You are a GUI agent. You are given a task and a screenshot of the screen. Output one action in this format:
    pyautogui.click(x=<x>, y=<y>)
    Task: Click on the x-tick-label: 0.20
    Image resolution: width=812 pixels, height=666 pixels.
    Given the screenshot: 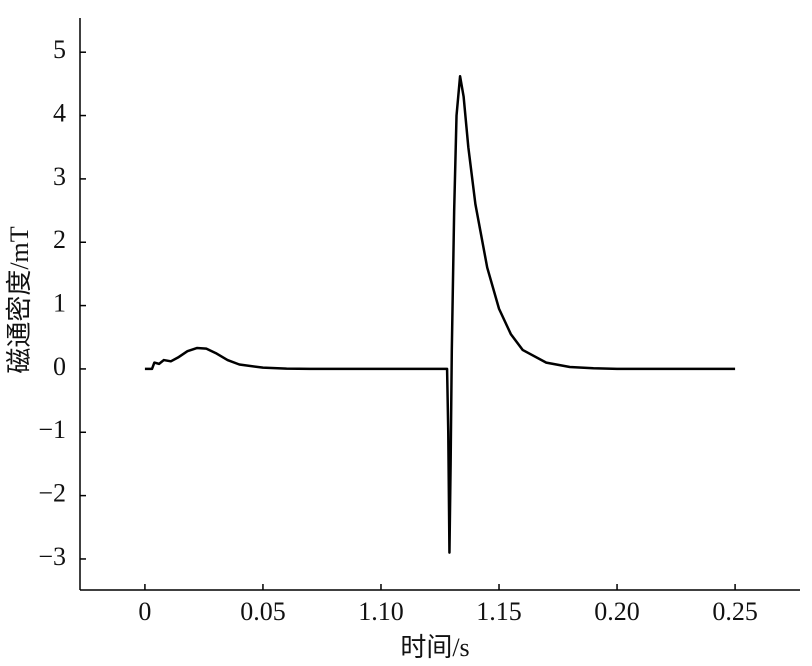 What is the action you would take?
    pyautogui.click(x=617, y=611)
    